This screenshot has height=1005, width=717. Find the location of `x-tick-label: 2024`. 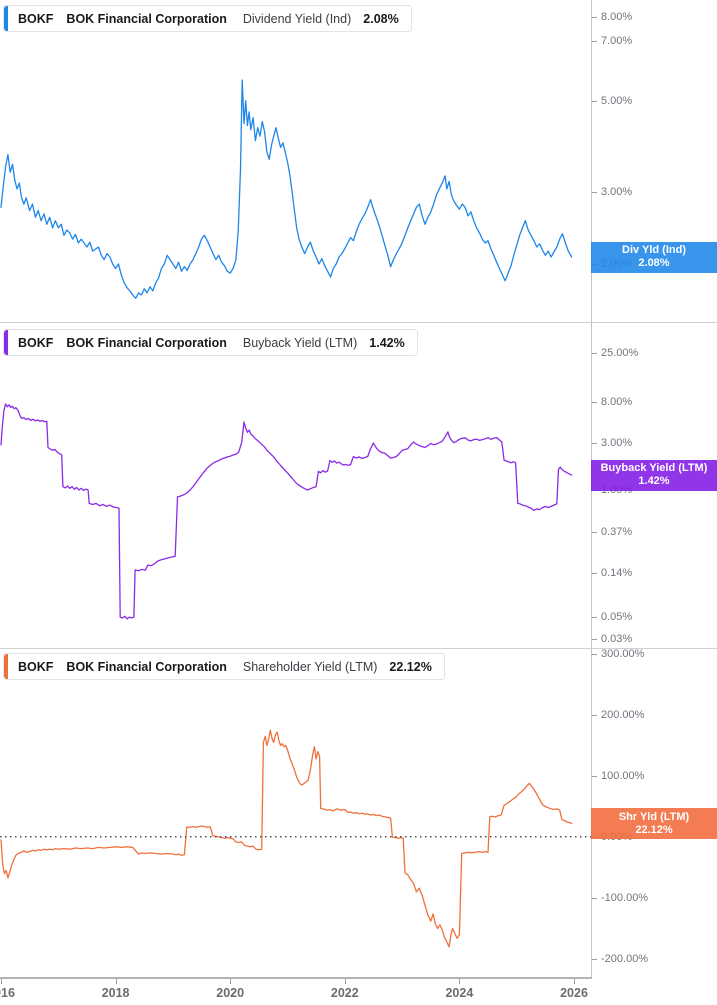

x-tick-label: 2024 is located at coordinates (459, 993).